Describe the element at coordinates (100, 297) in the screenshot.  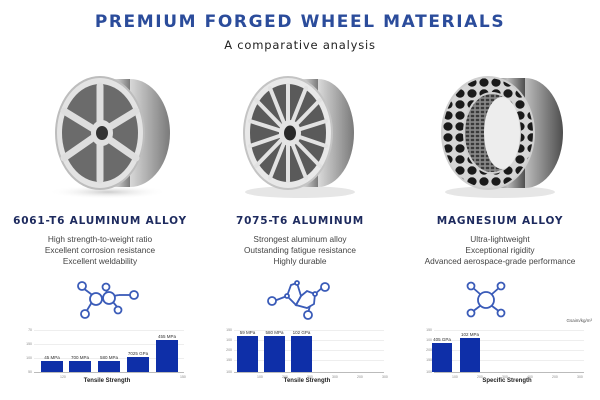
I see `molecule-branched-icon` at that location.